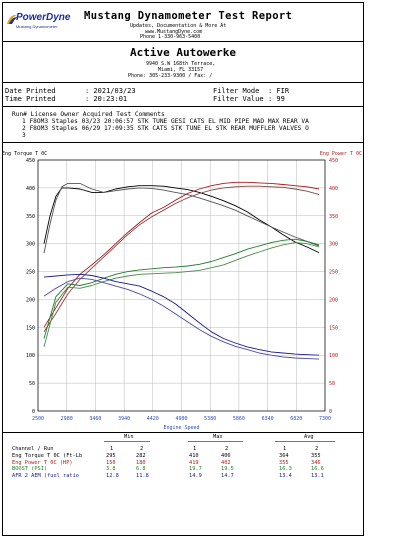 The height and width of the screenshot is (538, 416). Describe the element at coordinates (124, 419) in the screenshot. I see `x-tick-label: 3940` at that location.